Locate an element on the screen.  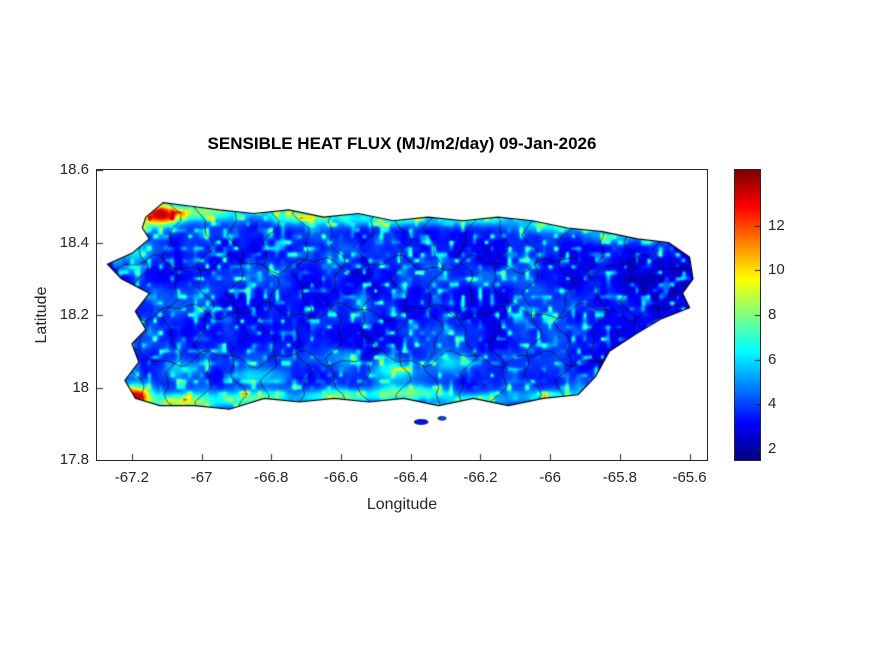
x-tick-label: -67 is located at coordinates (201, 477).